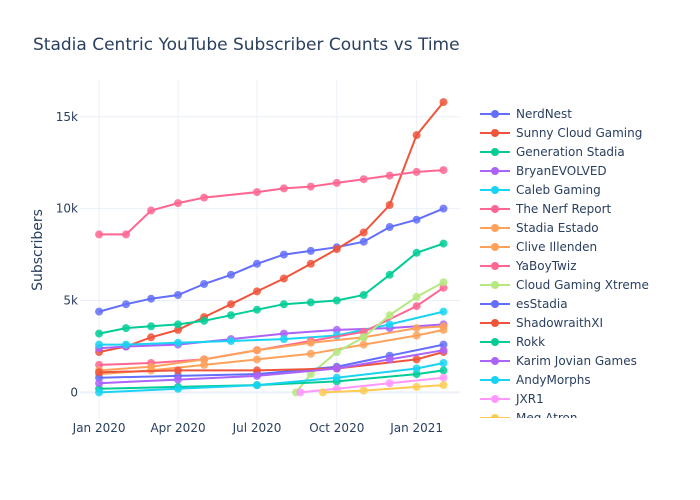 This screenshot has height=500, width=700. I want to click on legend-label: The Nerf Report, so click(563, 209).